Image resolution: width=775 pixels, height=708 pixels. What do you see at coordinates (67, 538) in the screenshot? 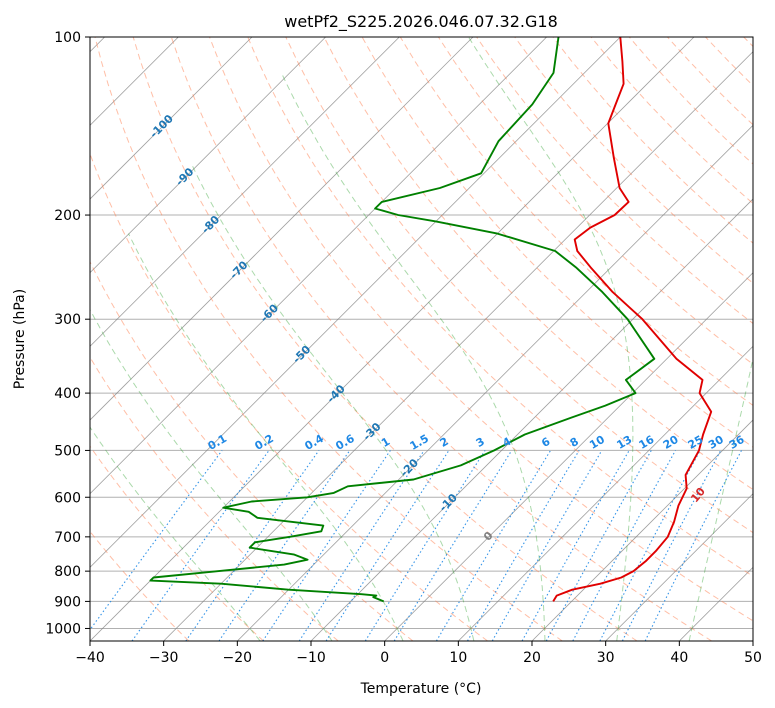
I see `y-tick-label-700: 700` at bounding box center [67, 538].